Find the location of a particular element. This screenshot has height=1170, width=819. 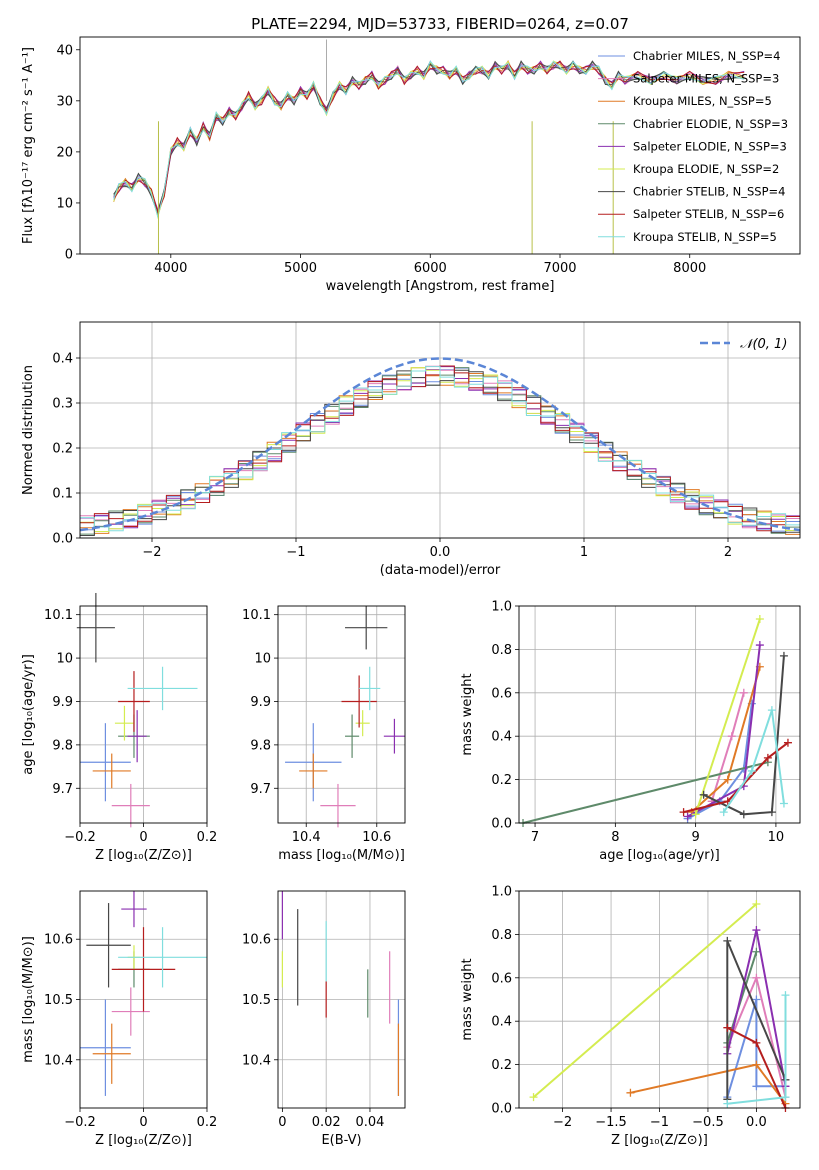

panel-mass_vs_ebv: 0 0.02 0.04 10.4 10.5 10.6 E(B-V) is located at coordinates (324, 1019).